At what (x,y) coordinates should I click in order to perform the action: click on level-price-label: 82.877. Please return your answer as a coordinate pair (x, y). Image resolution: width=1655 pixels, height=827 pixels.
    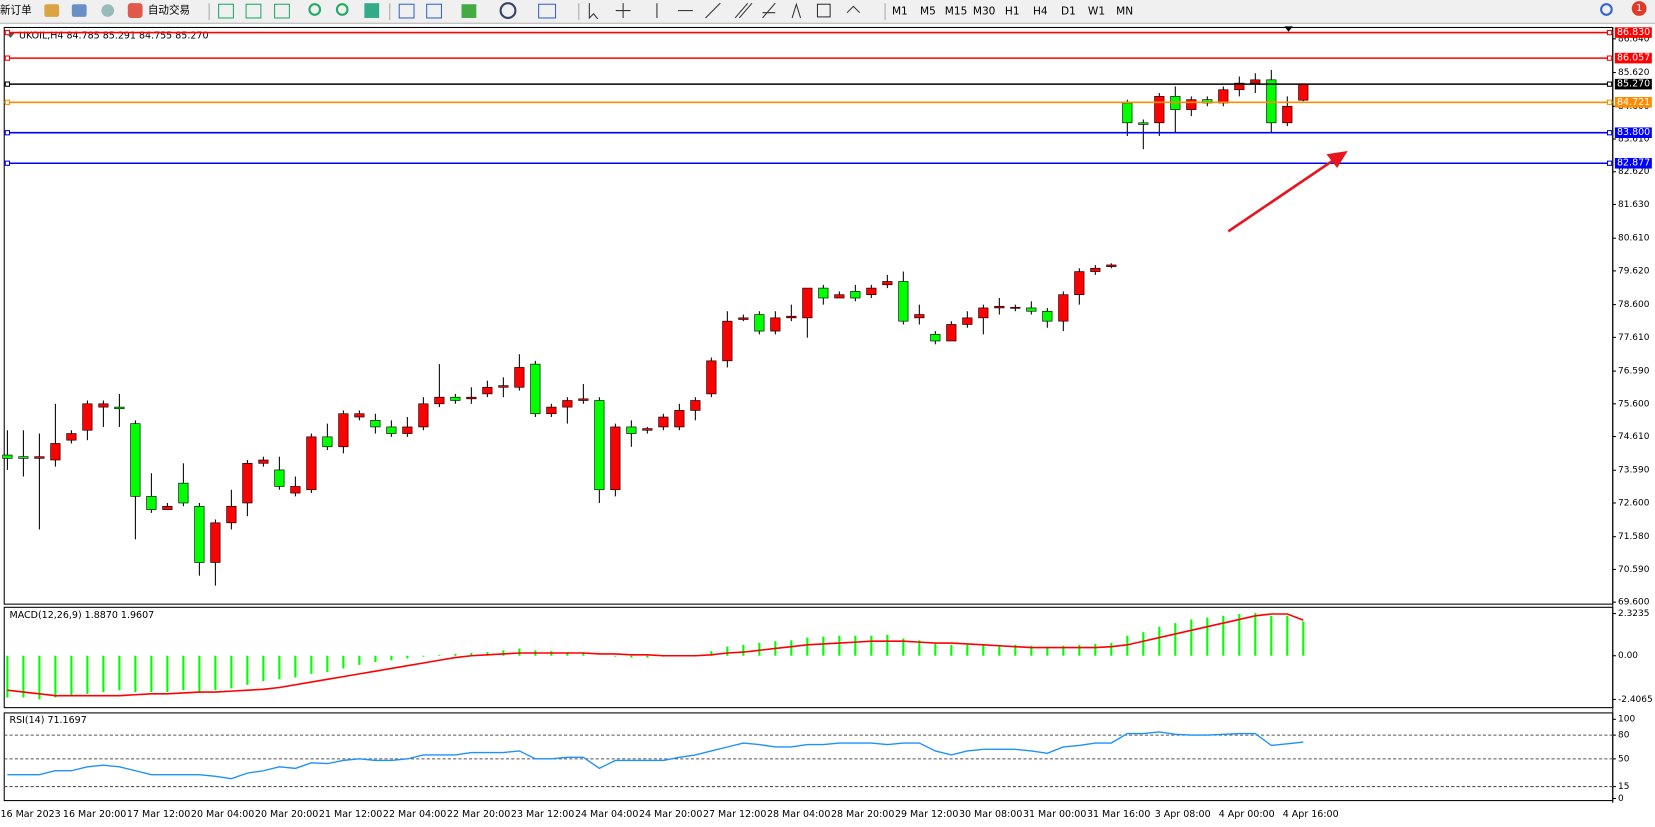
    Looking at the image, I should click on (1633, 163).